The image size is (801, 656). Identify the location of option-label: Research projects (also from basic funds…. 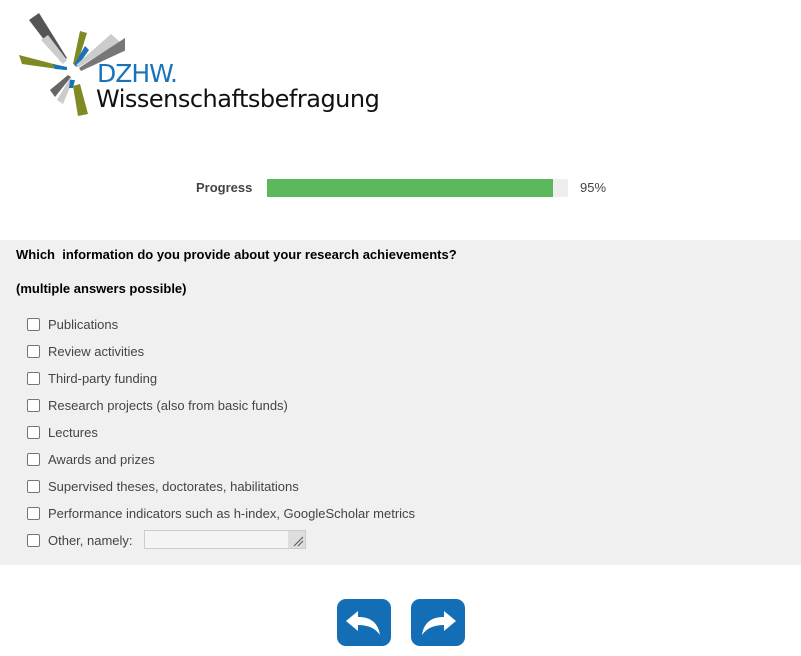
(168, 405).